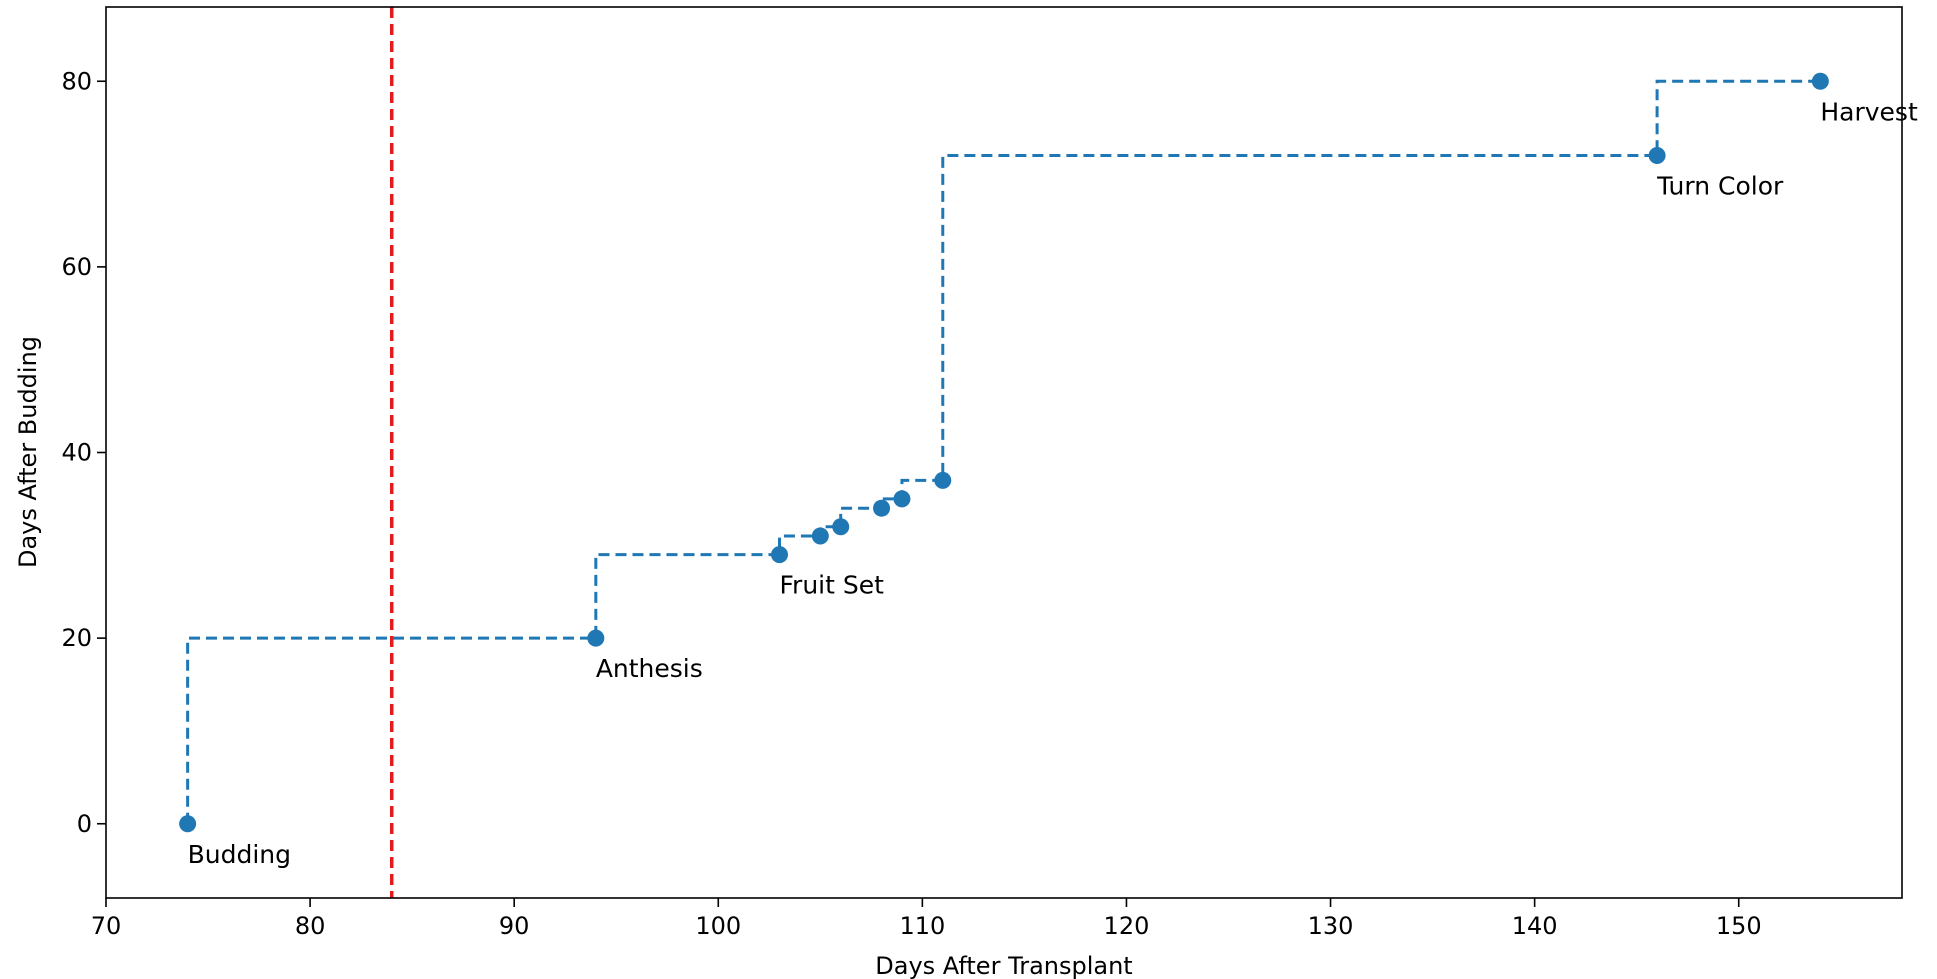 Image resolution: width=1937 pixels, height=979 pixels. I want to click on x-tick-label: 80, so click(310, 926).